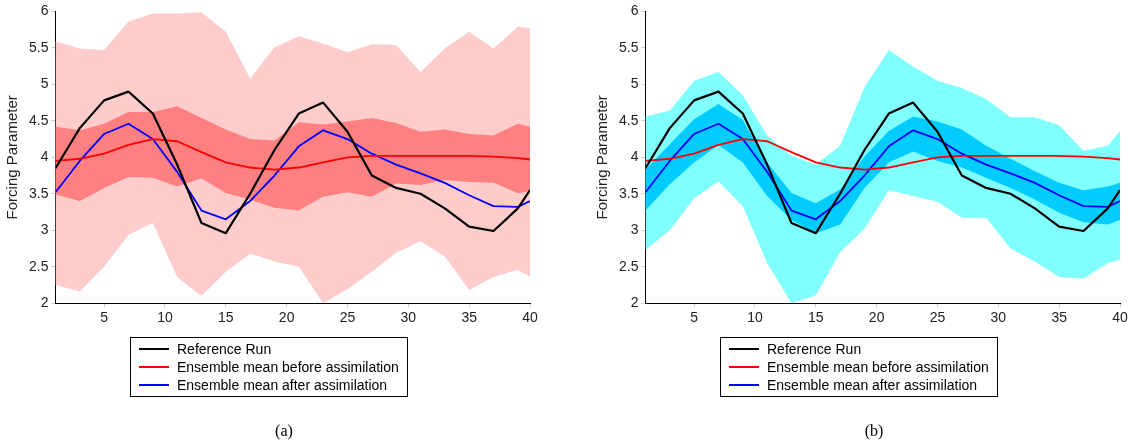  What do you see at coordinates (874, 431) in the screenshot?
I see `text: (b)` at bounding box center [874, 431].